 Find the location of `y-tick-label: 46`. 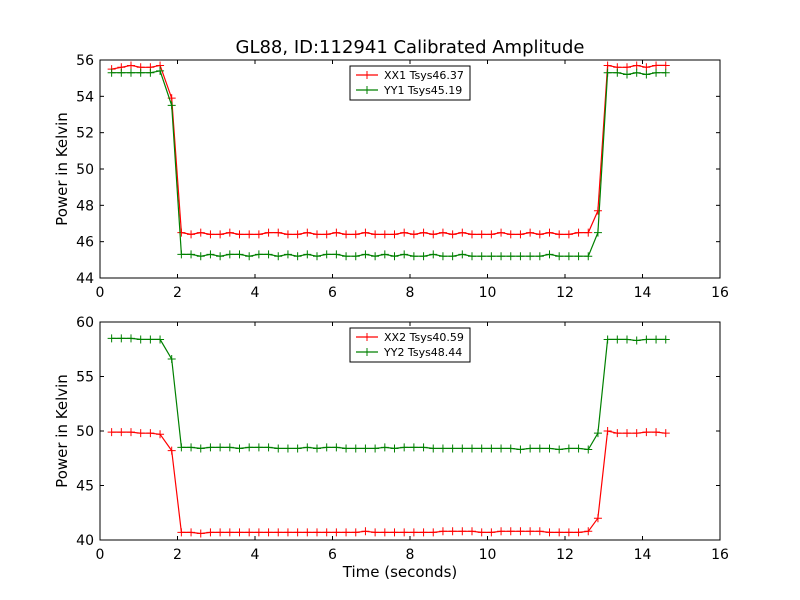

y-tick-label: 46 is located at coordinates (85, 243).